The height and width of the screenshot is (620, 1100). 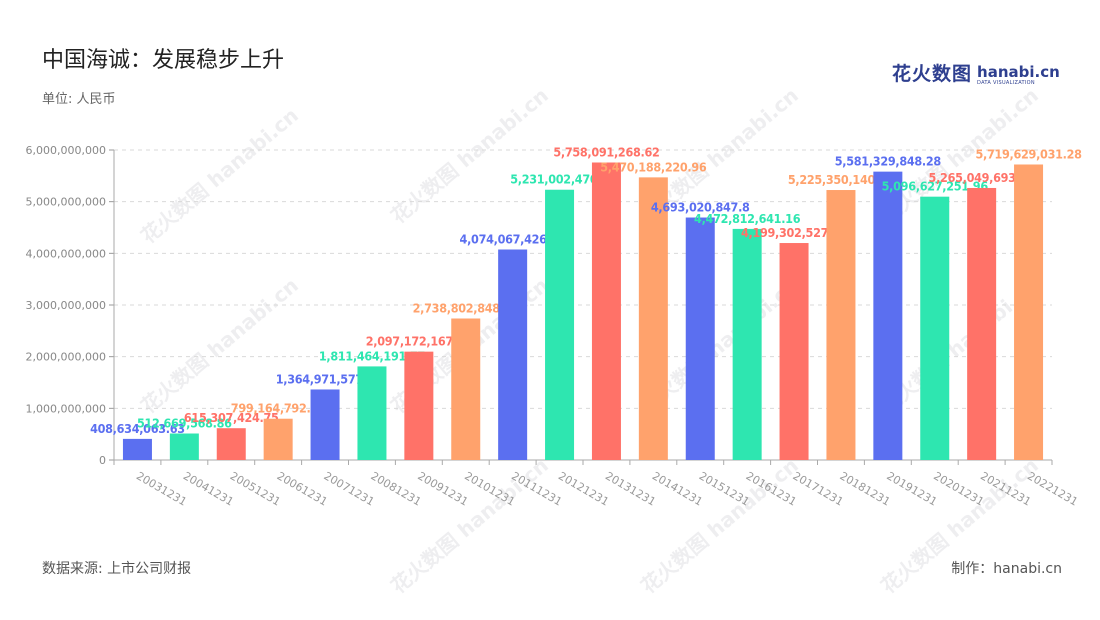 I want to click on data-label: 5,758,091,268.62, so click(x=606, y=151).